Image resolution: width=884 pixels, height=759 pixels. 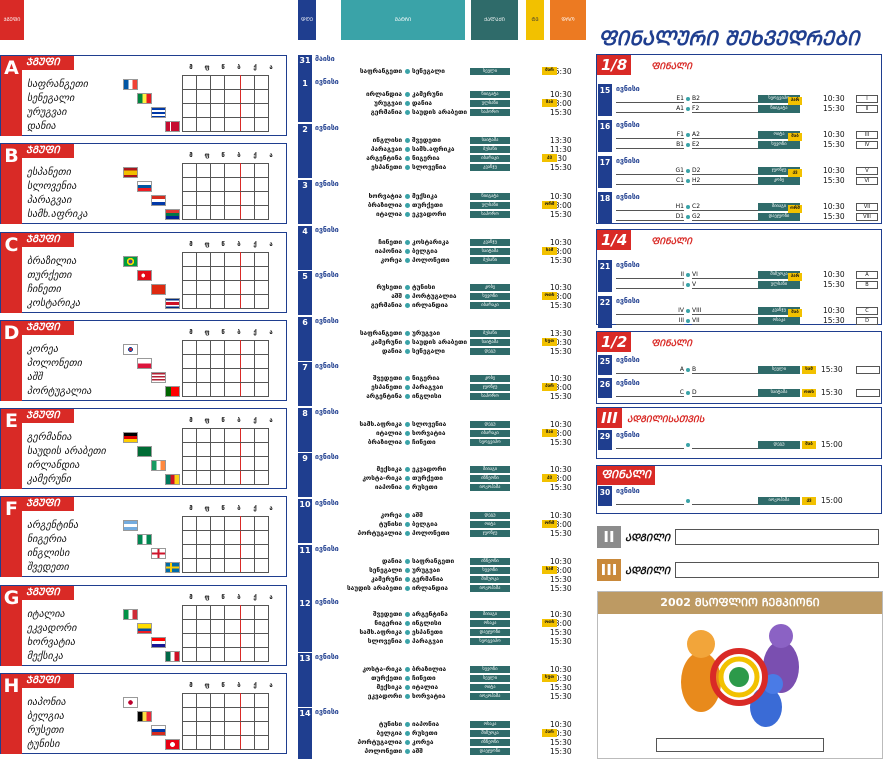 I want to click on match-row: მექსიკა ეკვადორი მიიაგი 10:30, so click(x=450, y=469).